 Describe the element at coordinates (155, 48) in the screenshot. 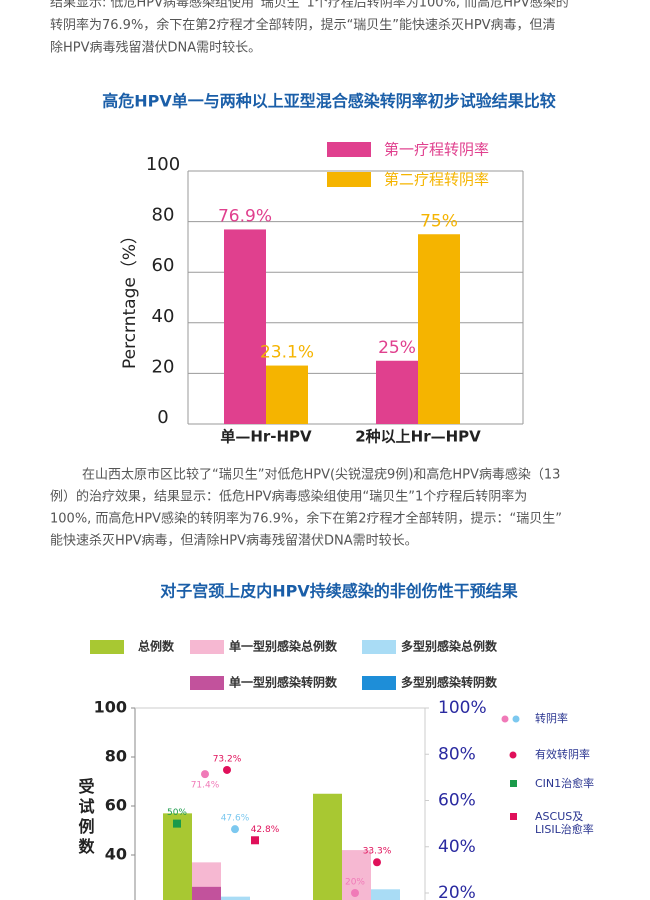

I see `paragraph-line: 除HPV病毒残留潜伏DNA需时较长。` at that location.